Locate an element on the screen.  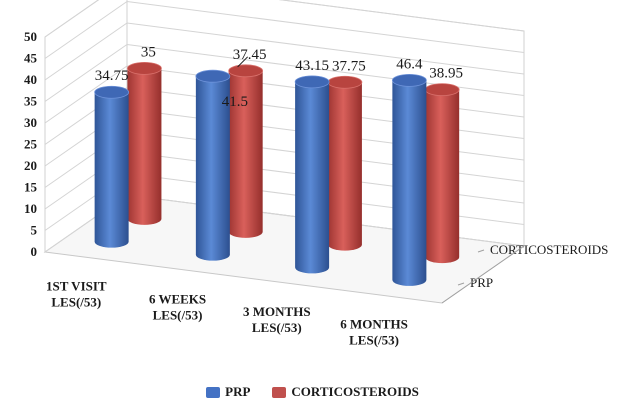
depth-axis-labels: CORTICOSTEROIDS PRP is located at coordinates (524, 273).